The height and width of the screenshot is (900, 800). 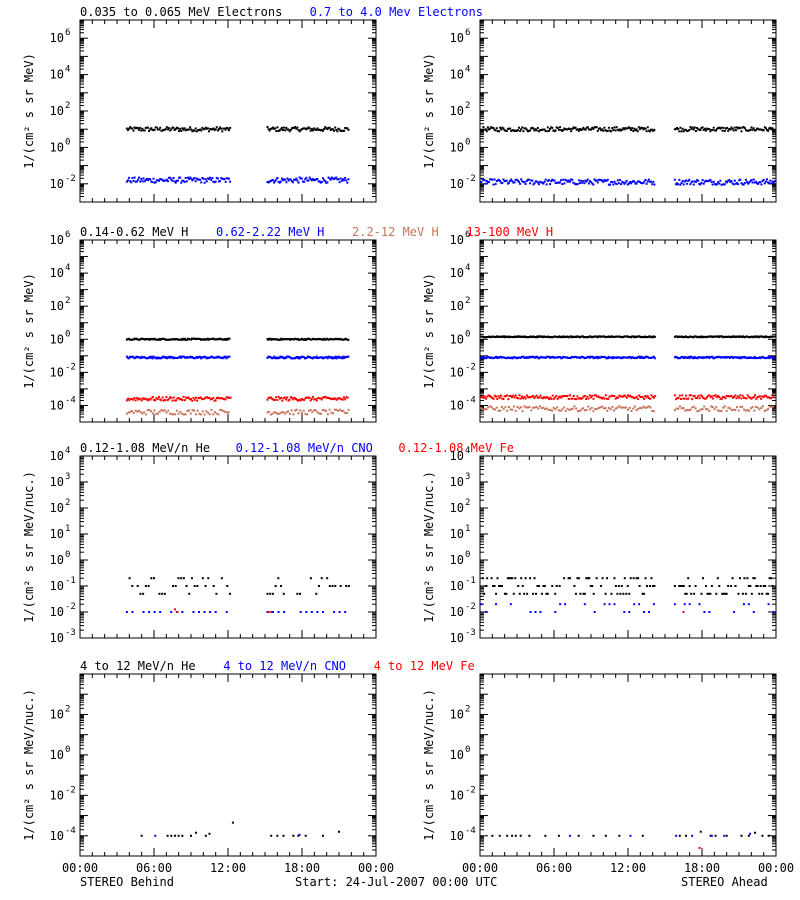 I want to click on y-axis-label: 1/(cm² s sr MeV), so click(x=429, y=111).